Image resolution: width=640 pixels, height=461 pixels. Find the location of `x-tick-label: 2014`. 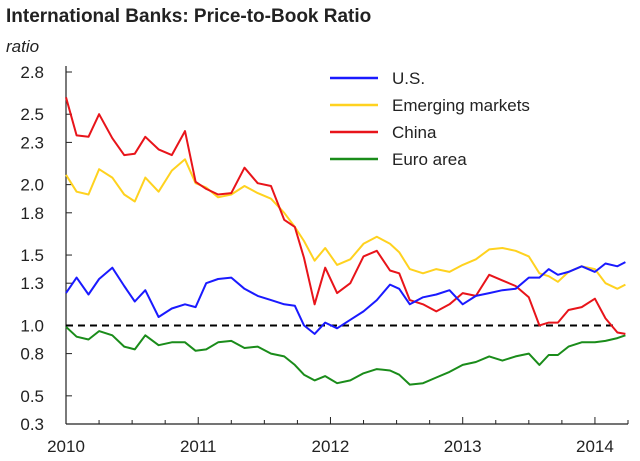

x-tick-label: 2014 is located at coordinates (595, 446).